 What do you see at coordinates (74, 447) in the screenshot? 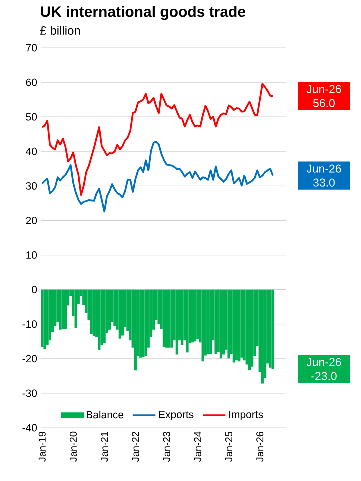
I see `x-tick-label: Jan-20` at bounding box center [74, 447].